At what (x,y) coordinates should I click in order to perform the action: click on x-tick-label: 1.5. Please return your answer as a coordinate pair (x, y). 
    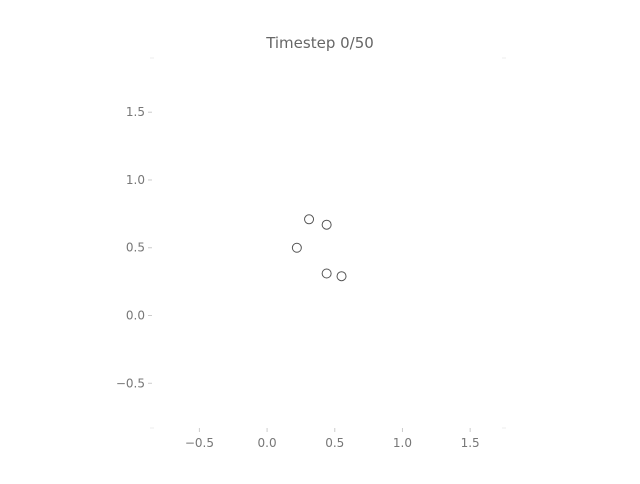
    Looking at the image, I should click on (470, 443).